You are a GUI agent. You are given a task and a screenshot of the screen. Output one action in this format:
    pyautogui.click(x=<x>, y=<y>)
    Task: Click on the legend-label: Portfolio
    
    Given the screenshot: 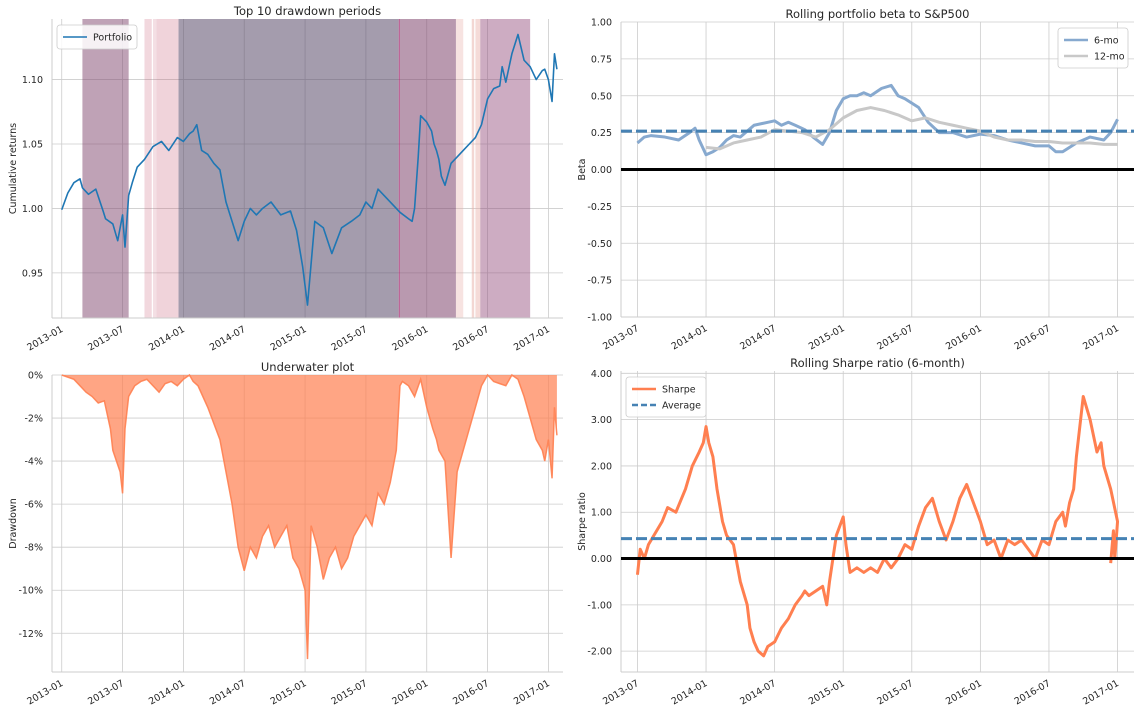 What is the action you would take?
    pyautogui.click(x=112, y=38)
    